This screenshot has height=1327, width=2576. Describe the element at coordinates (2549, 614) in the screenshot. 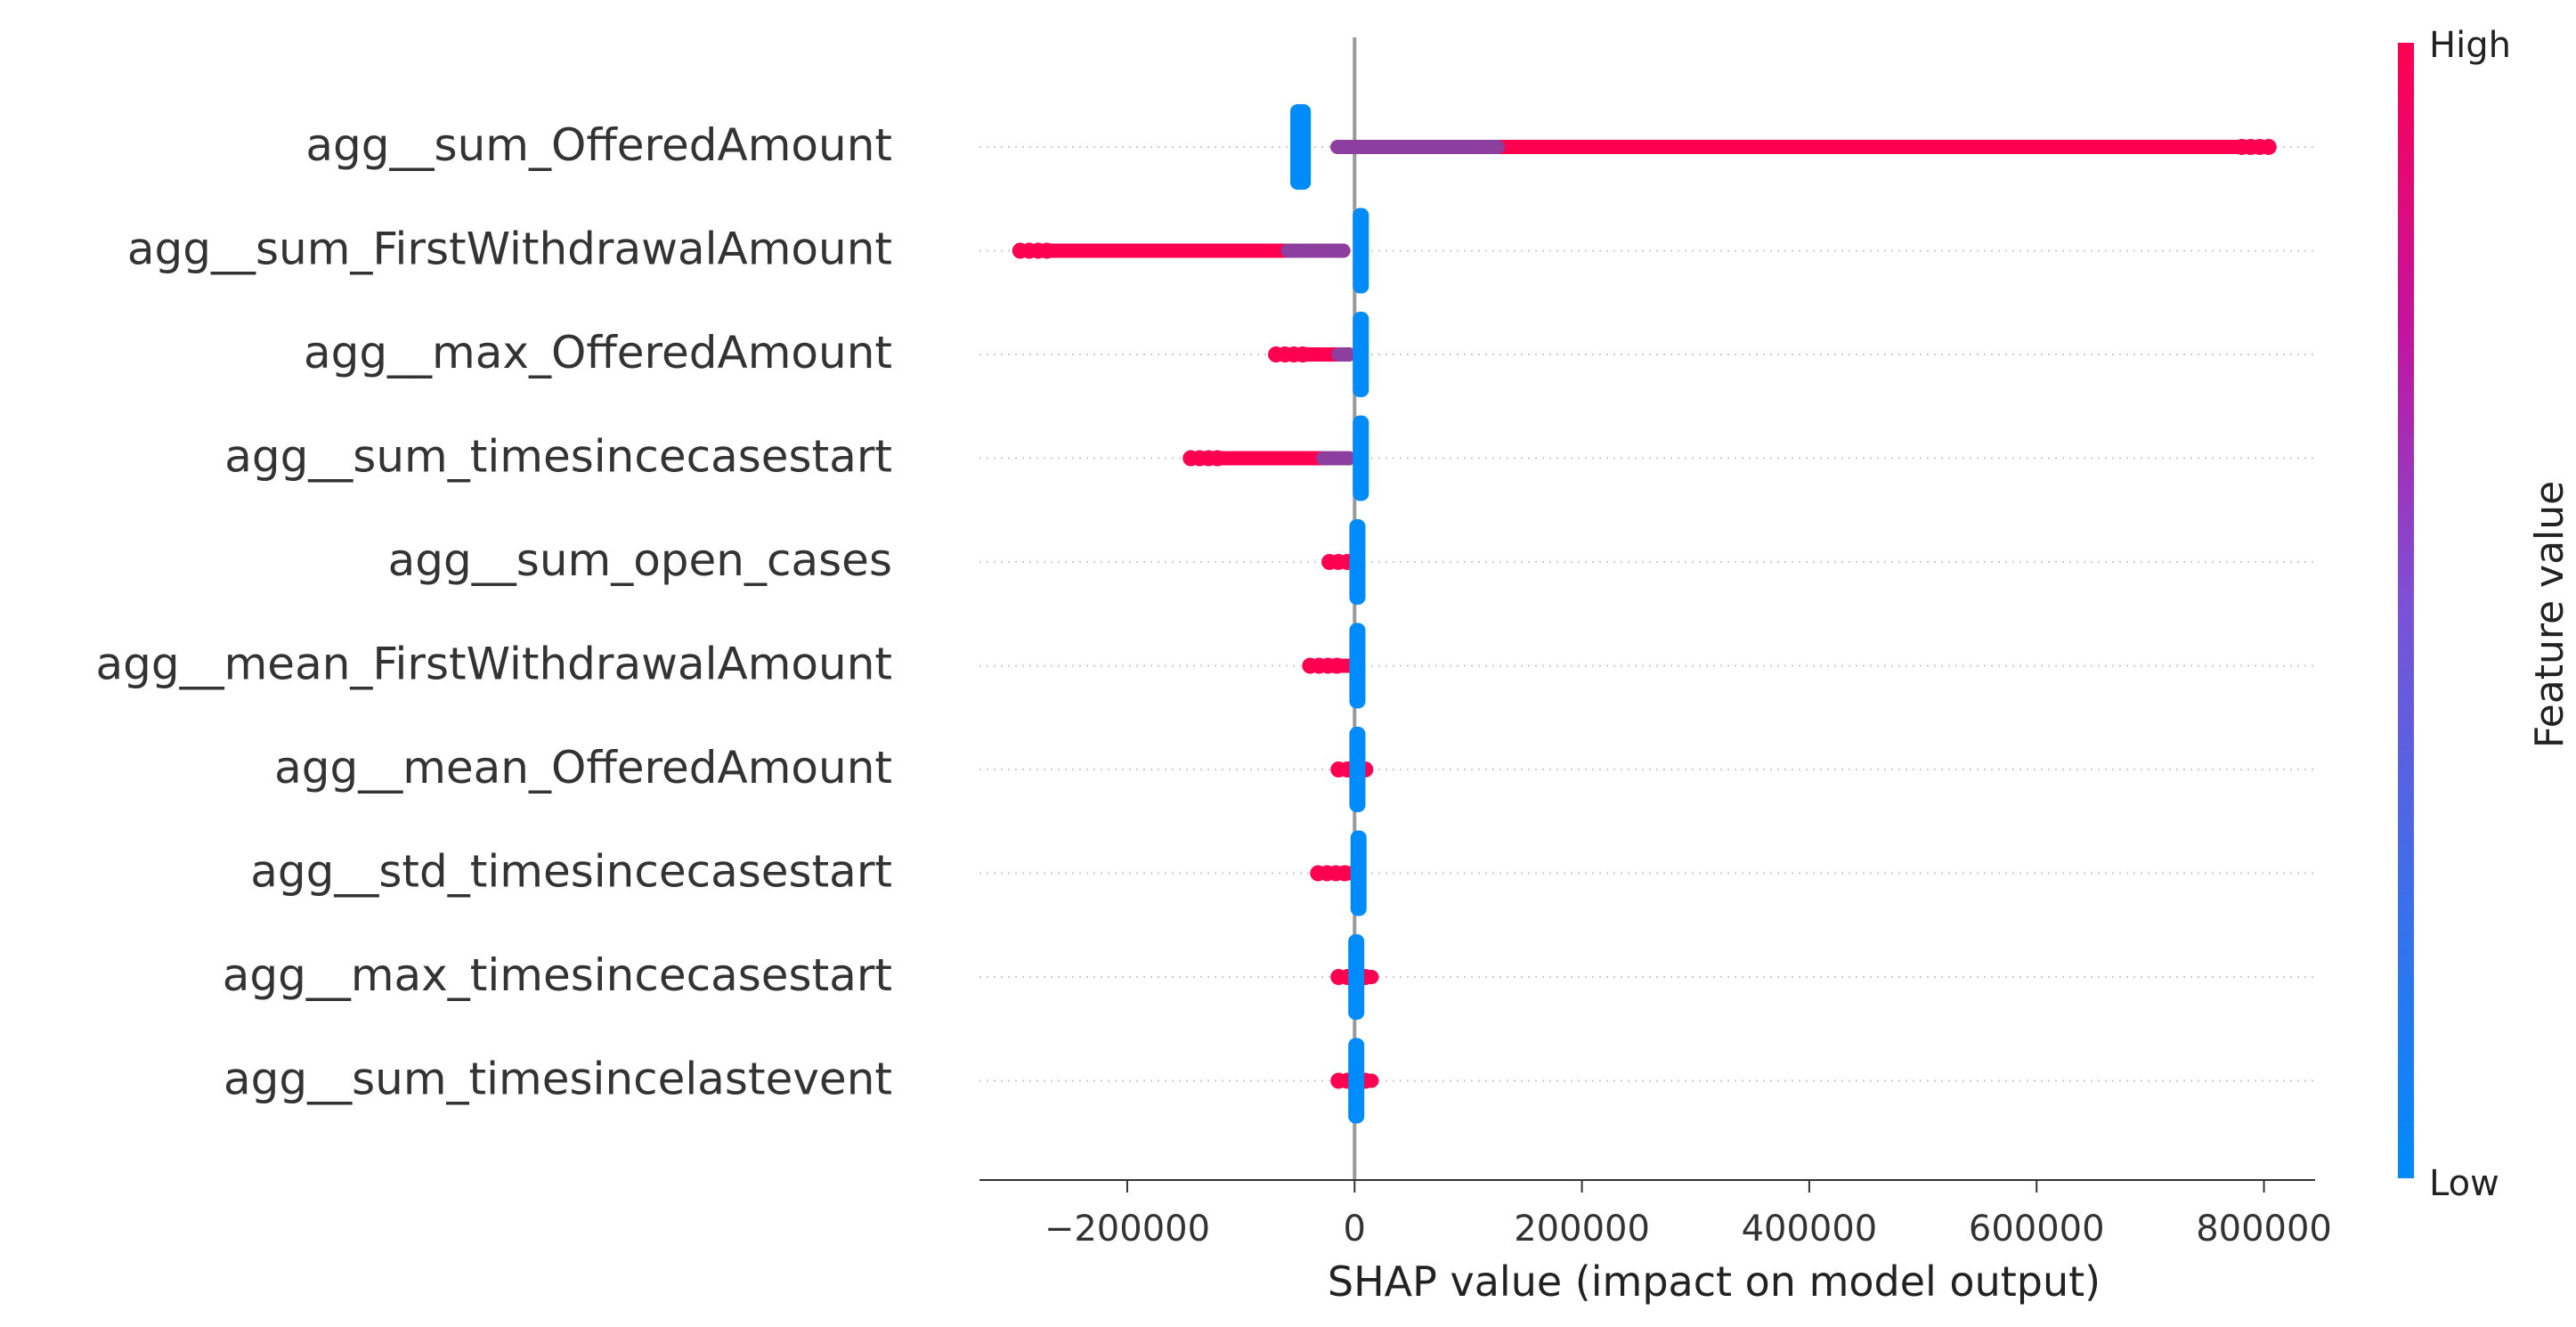

I see `colorbar-title: Feature value` at that location.